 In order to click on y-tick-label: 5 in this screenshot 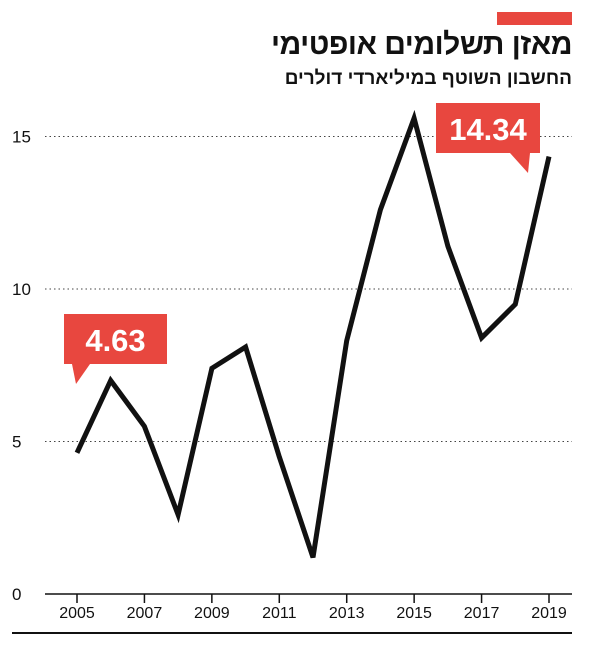, I will do `click(16, 442)`.